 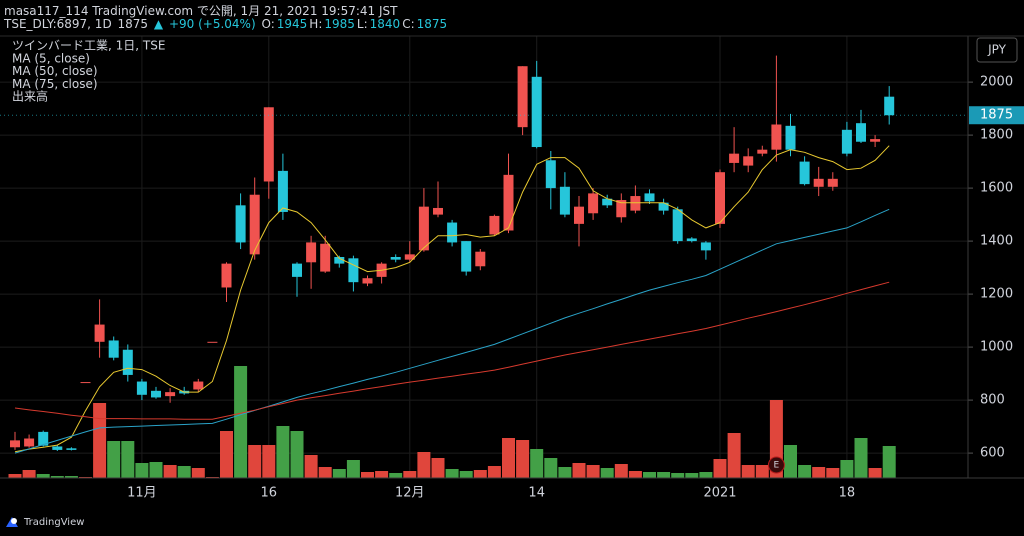 I want to click on x-tick-label: 2021, so click(x=719, y=493).